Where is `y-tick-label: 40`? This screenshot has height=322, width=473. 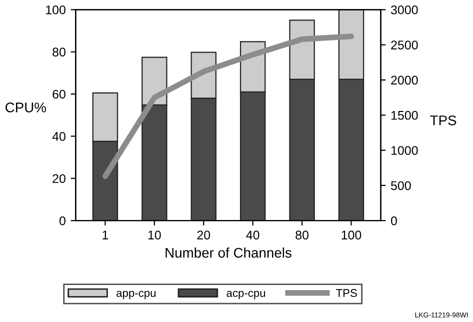
y-tick-label: 40 is located at coordinates (59, 136).